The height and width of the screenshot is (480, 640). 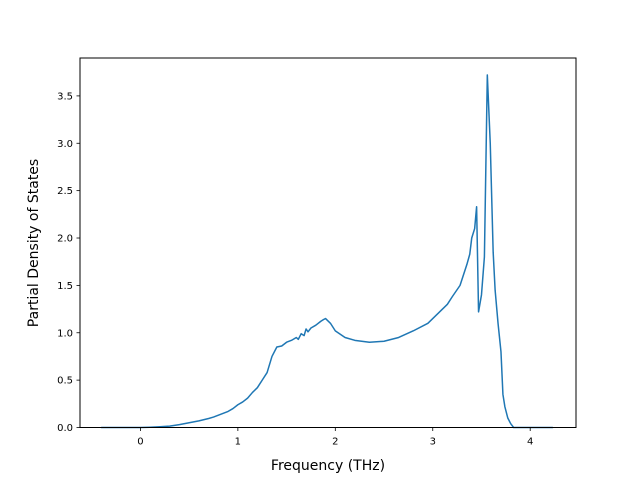 I want to click on y-tick-label: 2.5, so click(x=65, y=191).